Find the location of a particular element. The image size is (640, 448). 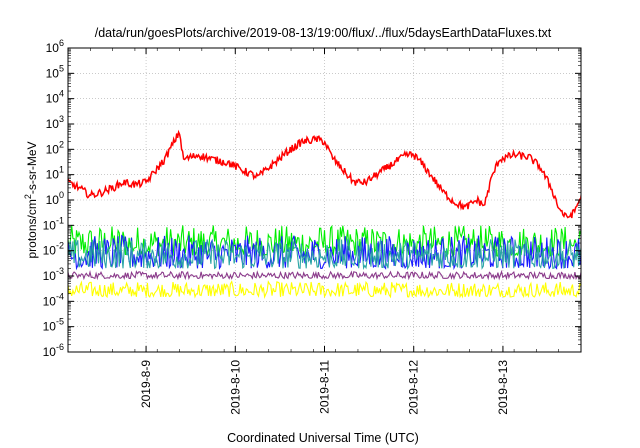

y-tick-label: 10³ is located at coordinates (55, 122).